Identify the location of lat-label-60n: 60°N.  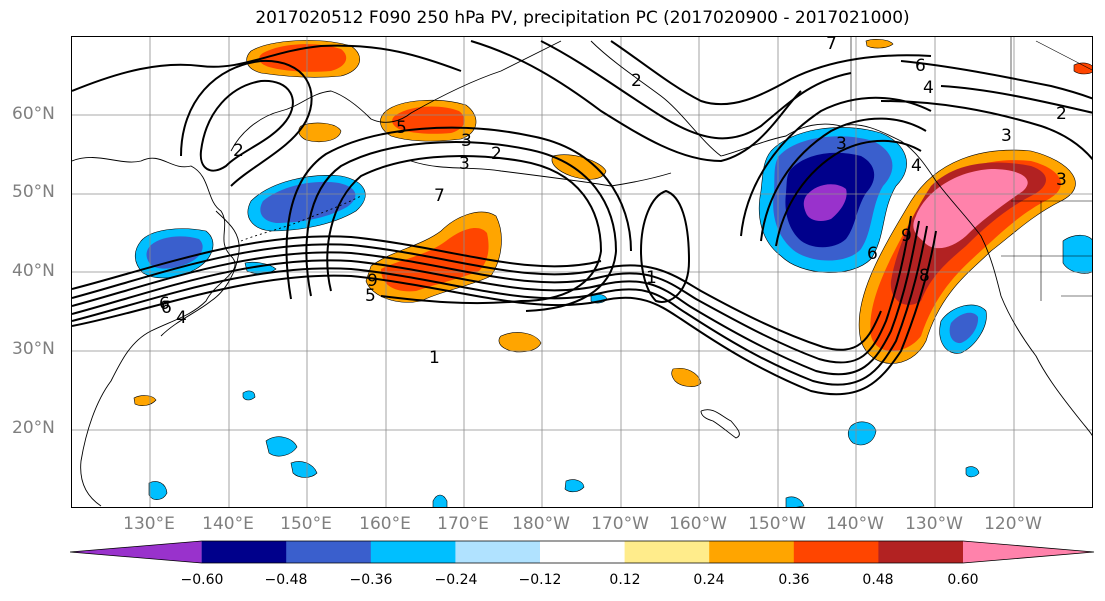
(33, 114).